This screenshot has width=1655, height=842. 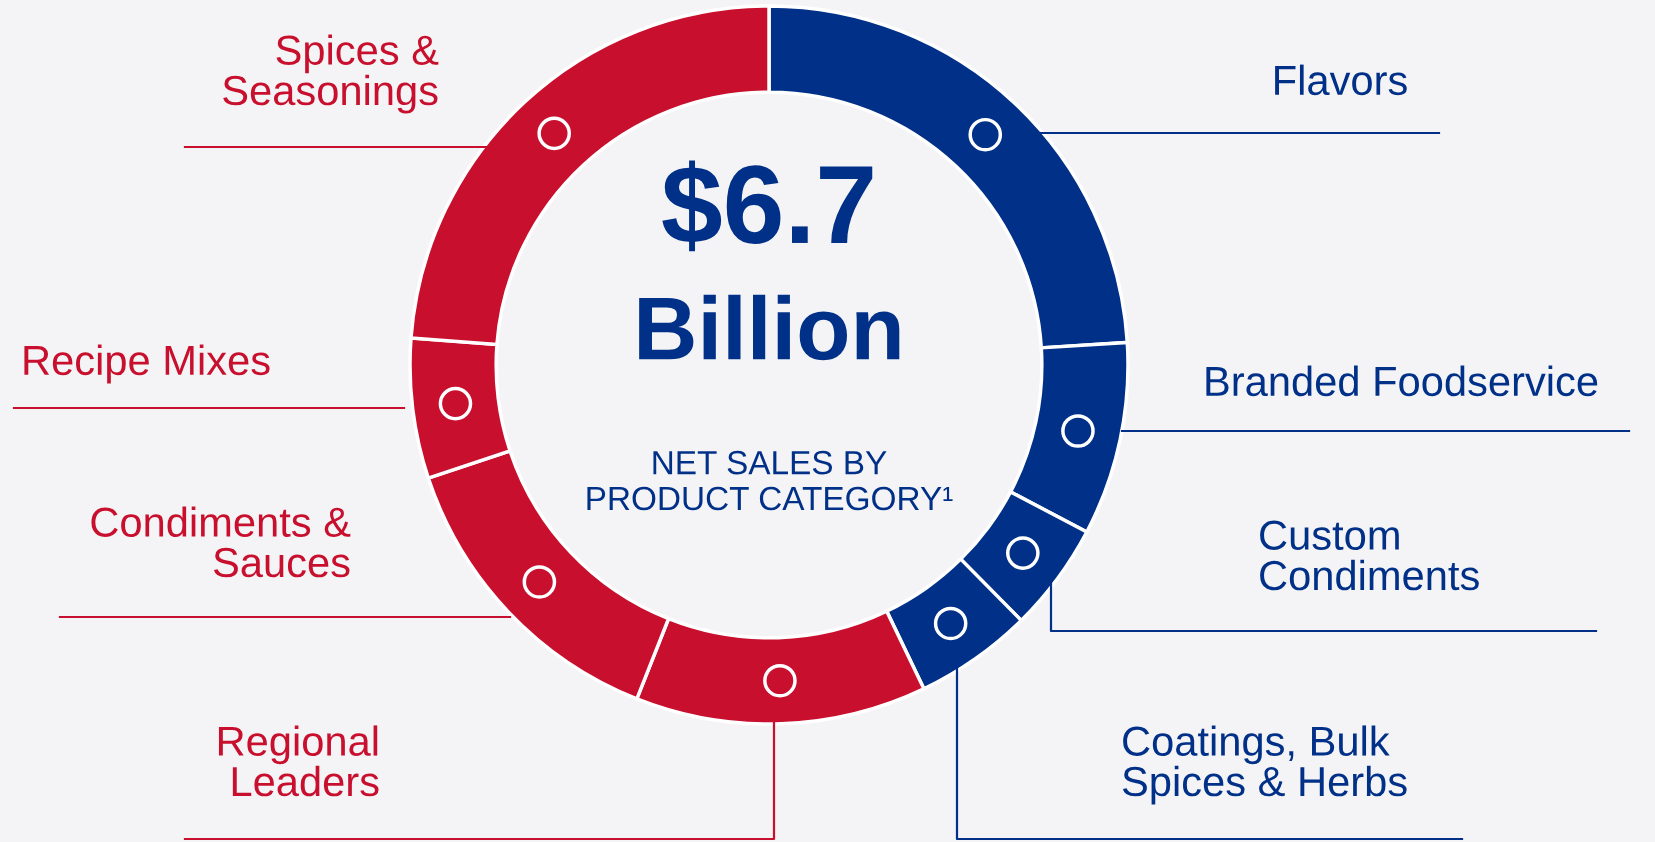 I want to click on slice-label: Coatings, Bulk Spices & Herbs, so click(x=1264, y=765).